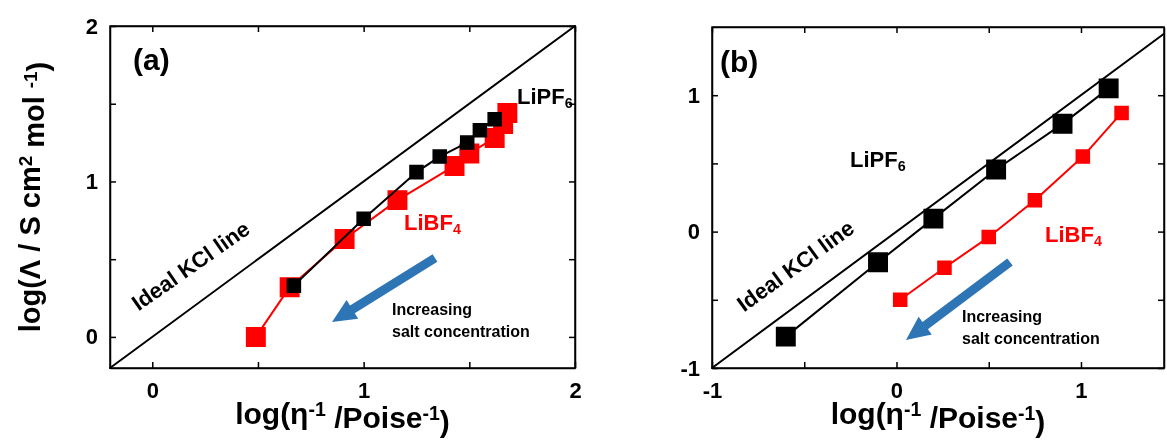 Image resolution: width=1167 pixels, height=441 pixels. I want to click on x-tick-label: 0, so click(152, 390).